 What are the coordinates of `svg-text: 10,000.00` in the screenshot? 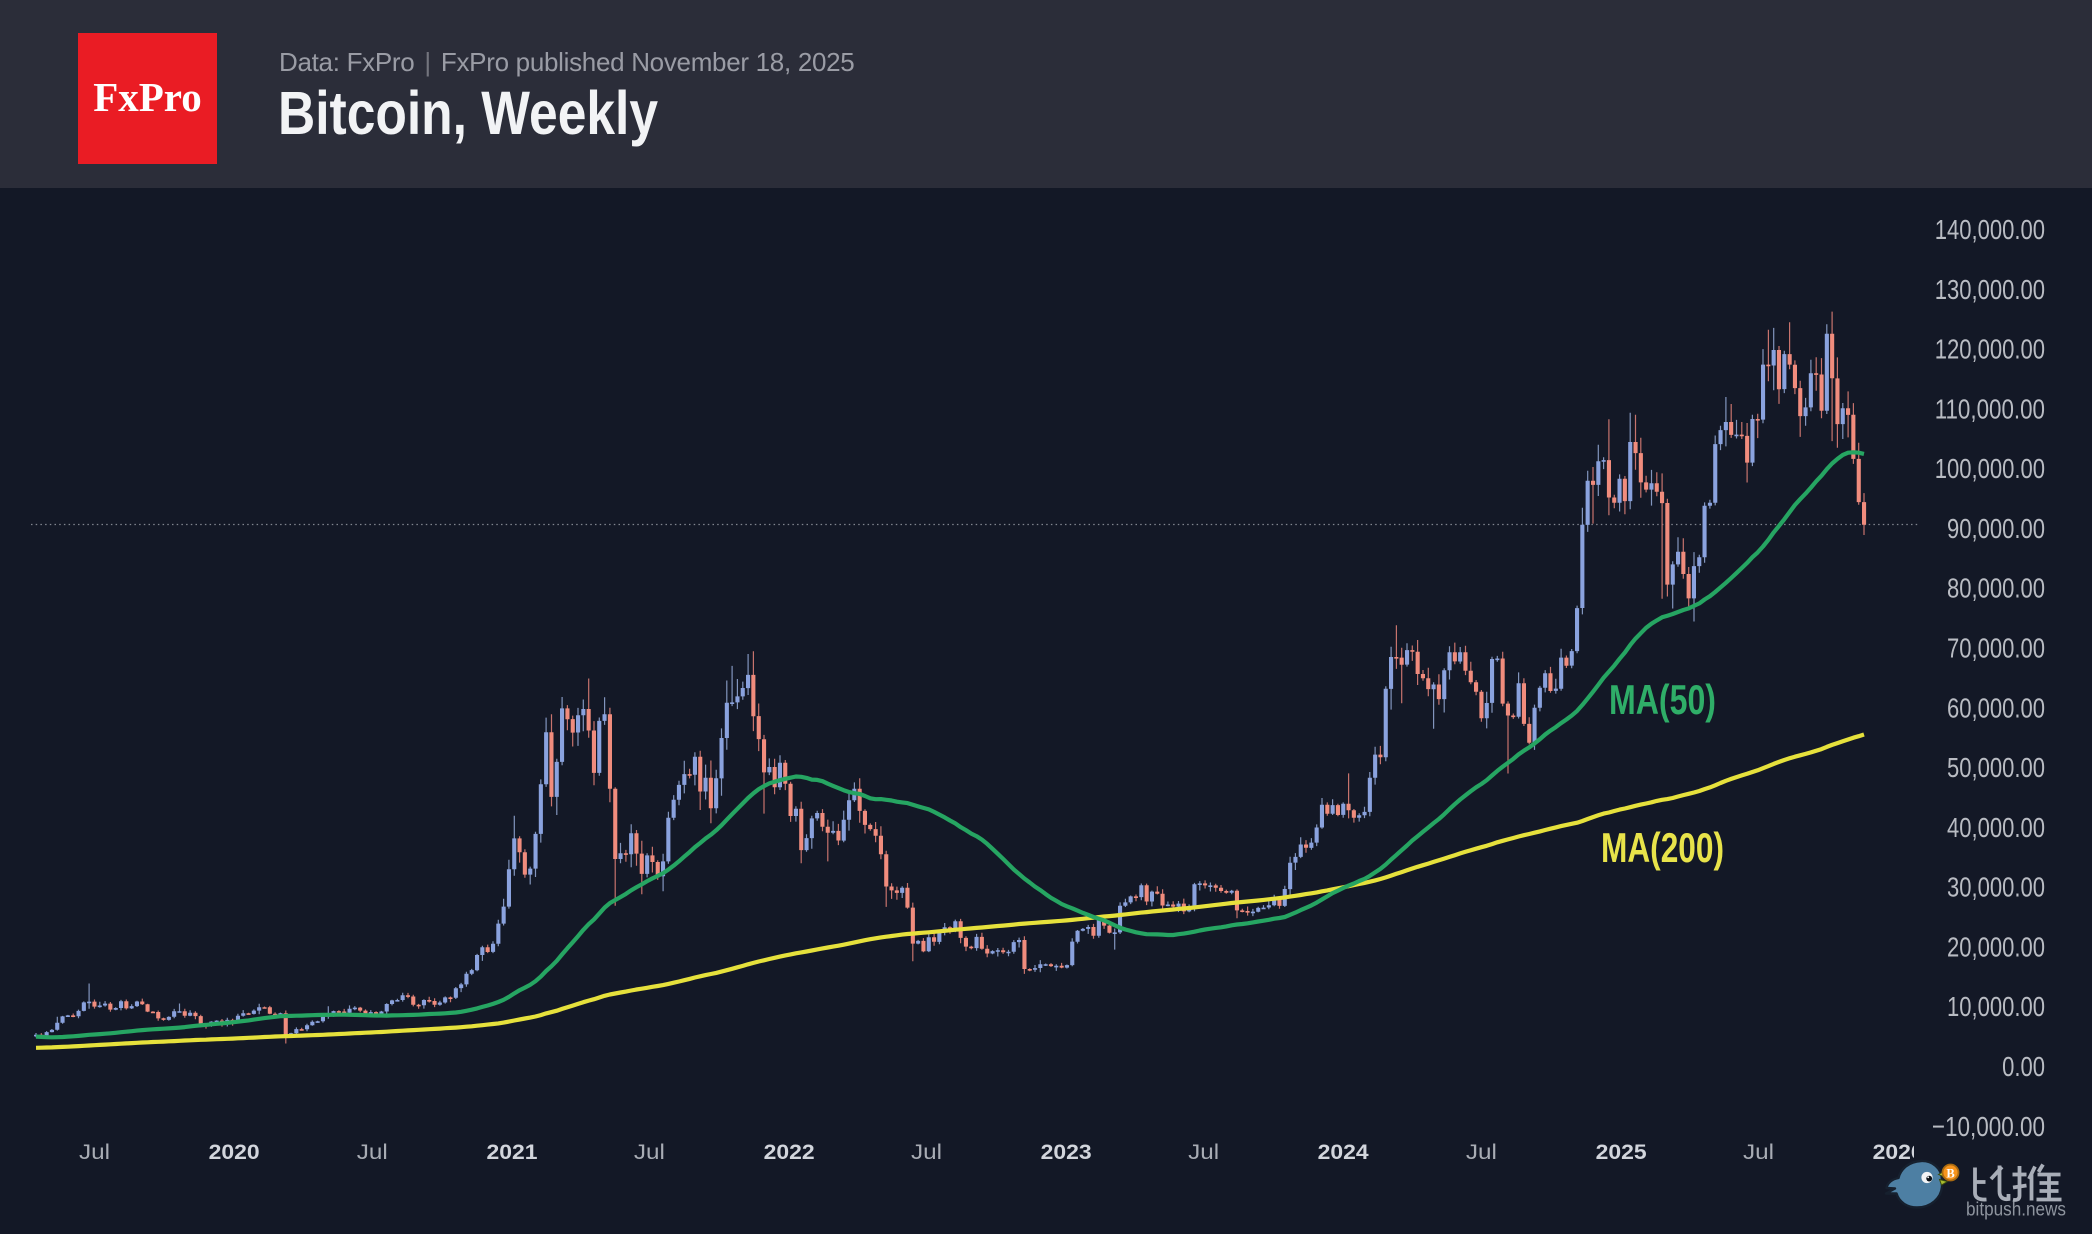 It's located at (1996, 1006).